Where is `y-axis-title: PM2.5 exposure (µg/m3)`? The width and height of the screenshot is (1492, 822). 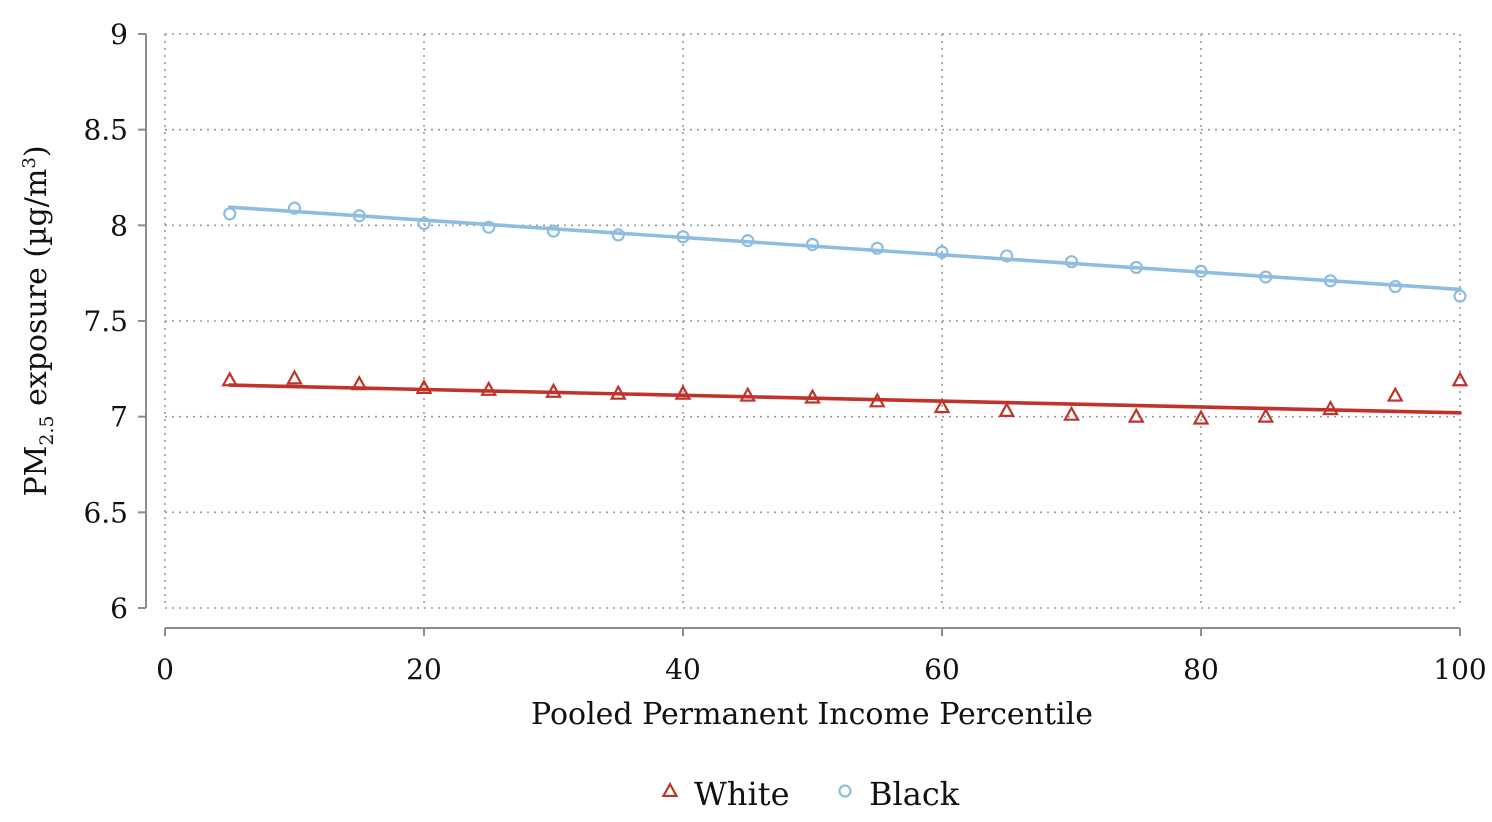
y-axis-title: PM2.5 exposure (µg/m3) is located at coordinates (38, 320).